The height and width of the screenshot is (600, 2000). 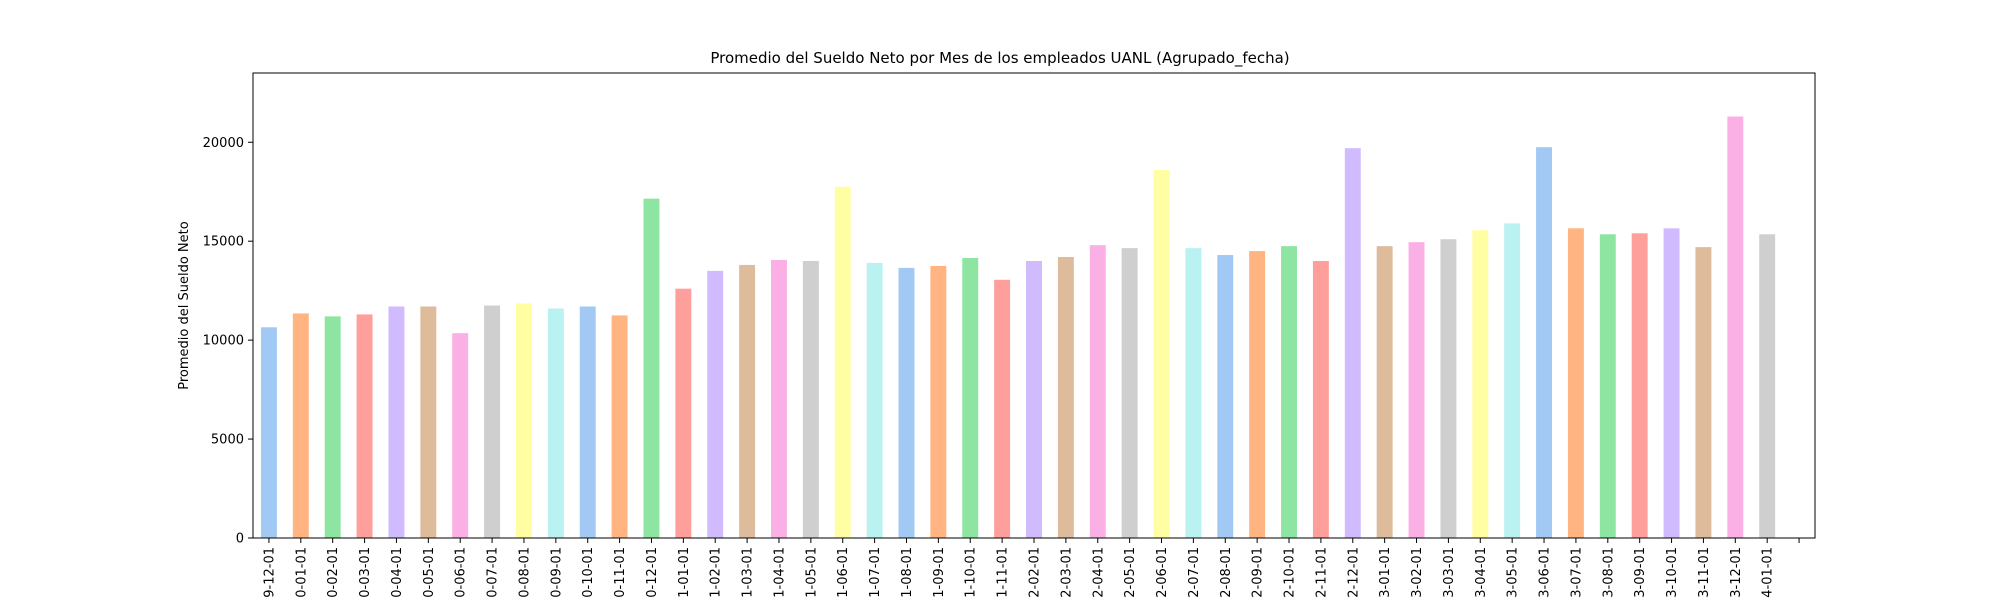 What do you see at coordinates (1226, 572) in the screenshot?
I see `x-tick-label-2-08-01: 2-08-01` at bounding box center [1226, 572].